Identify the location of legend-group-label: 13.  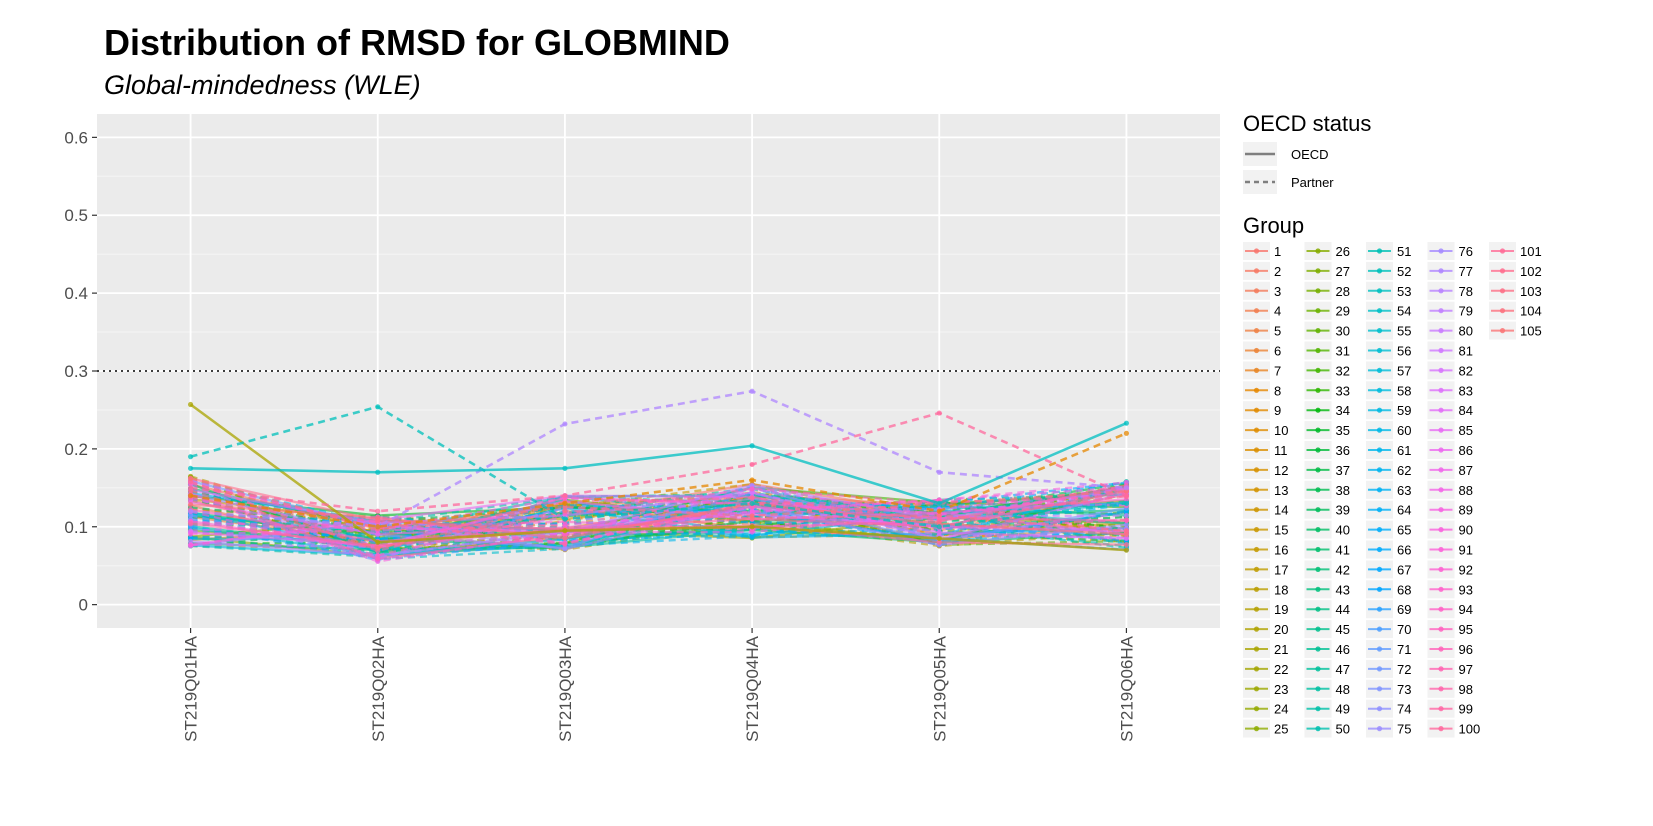
(1281, 490).